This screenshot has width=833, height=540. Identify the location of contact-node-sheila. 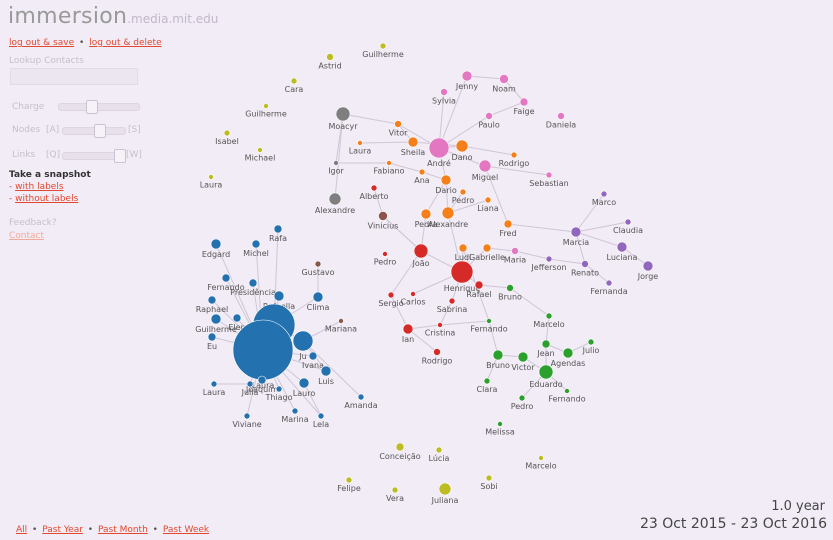
(413, 142).